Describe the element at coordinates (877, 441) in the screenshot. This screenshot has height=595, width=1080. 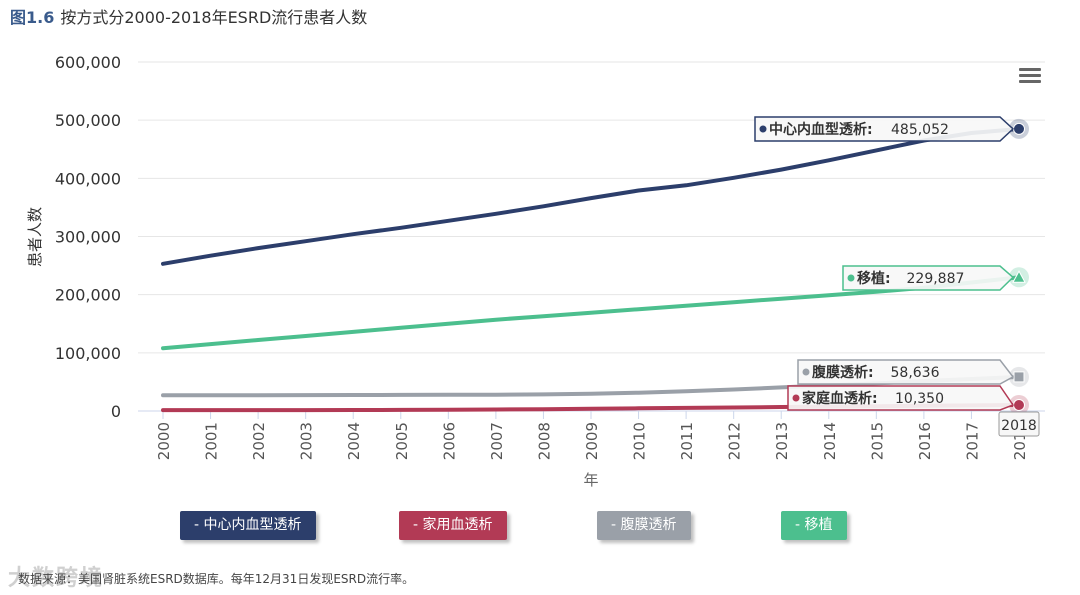
I see `x-tick-label: 2015` at that location.